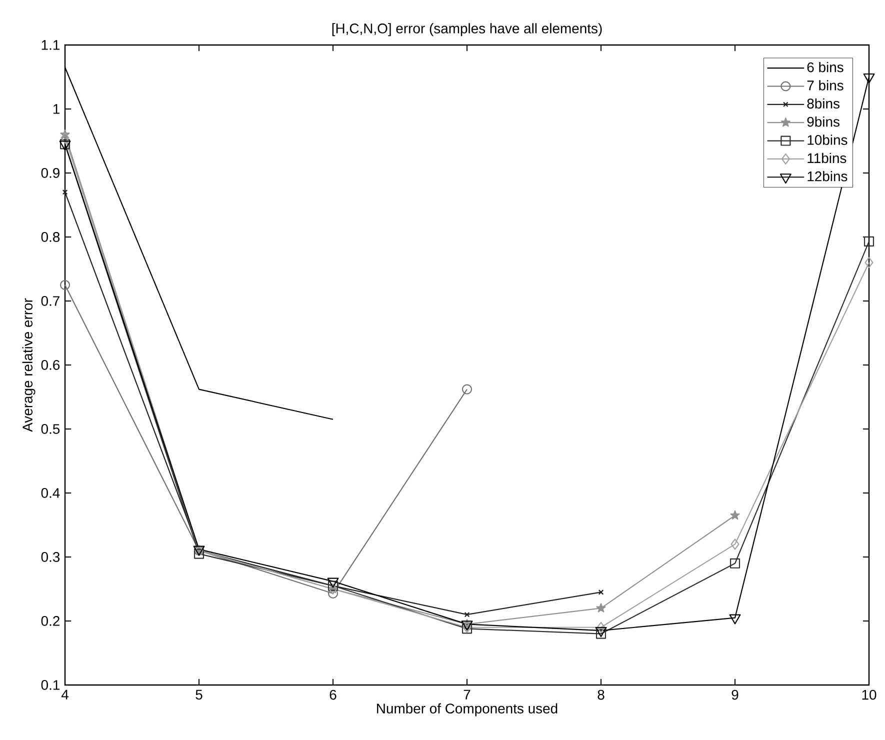 The image size is (885, 740). Describe the element at coordinates (333, 695) in the screenshot. I see `x-tick-label: 6` at that location.